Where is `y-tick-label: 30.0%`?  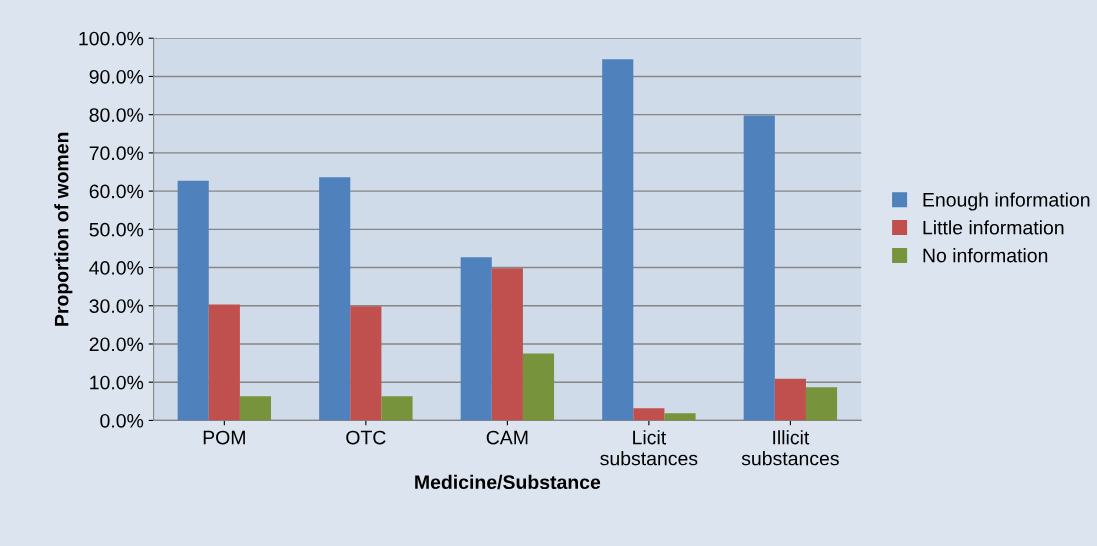
y-tick-label: 30.0% is located at coordinates (116, 306).